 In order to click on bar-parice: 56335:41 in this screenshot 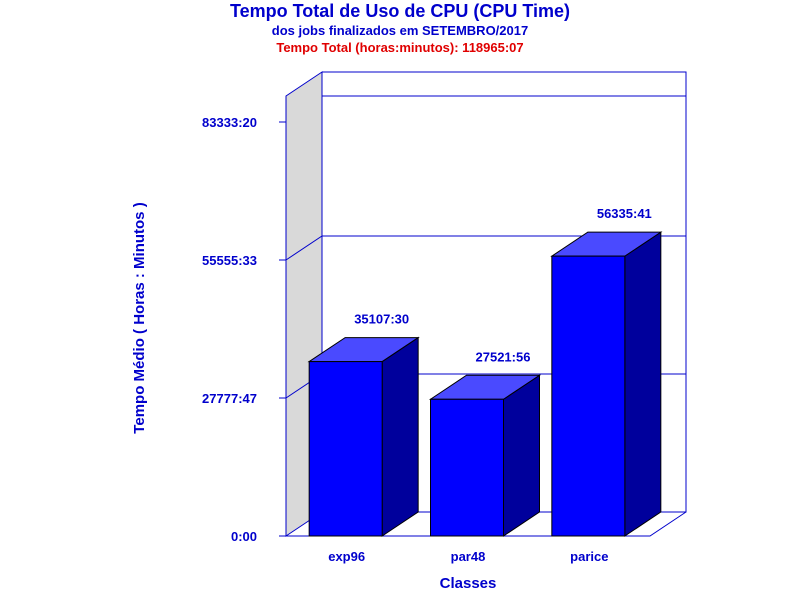, I will do `click(606, 371)`.